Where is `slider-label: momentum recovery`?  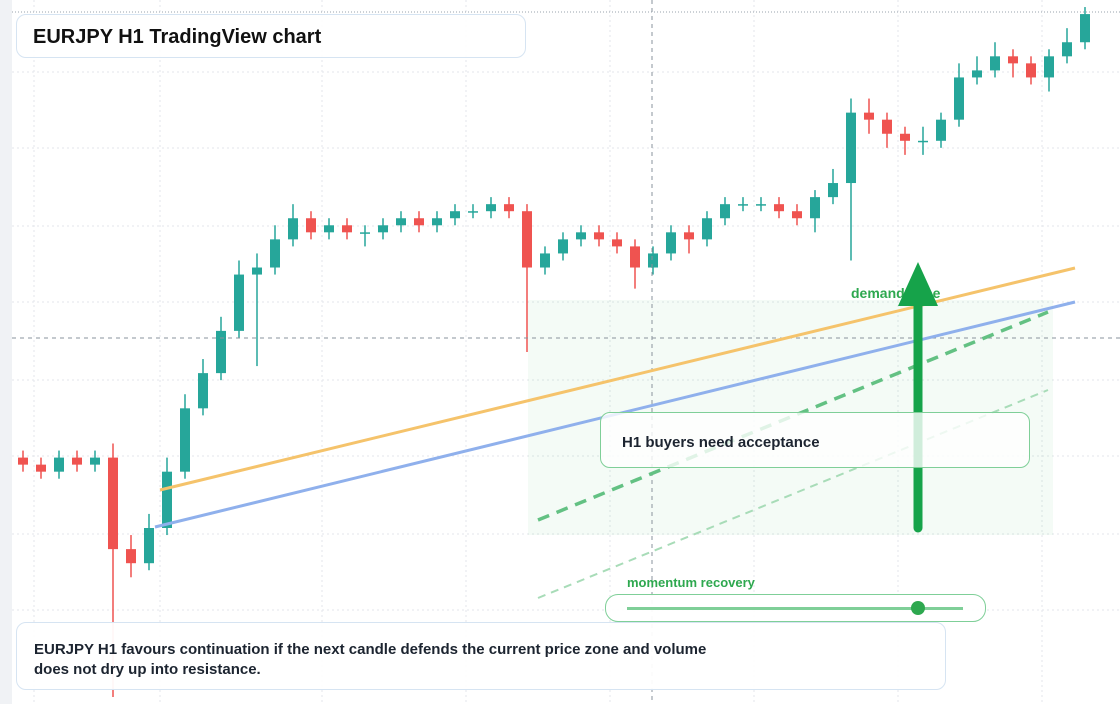
slider-label: momentum recovery is located at coordinates (691, 582).